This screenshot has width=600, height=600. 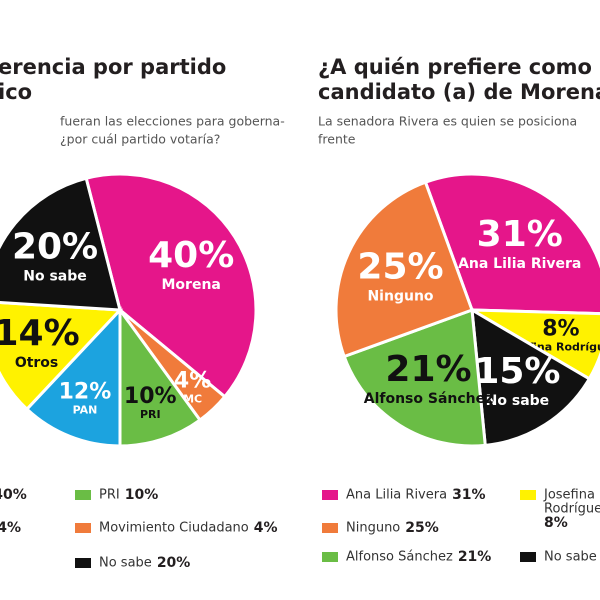 What do you see at coordinates (459, 92) in the screenshot?
I see `chart-title: candidato (a) de Morena?` at bounding box center [459, 92].